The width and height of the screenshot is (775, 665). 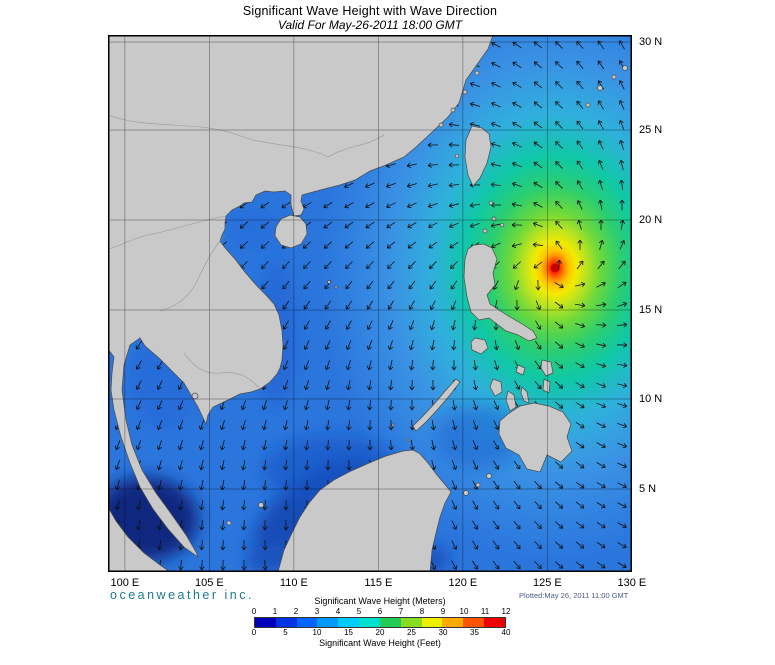 I want to click on low-wave-patch-tonkin, so click(x=256, y=230).